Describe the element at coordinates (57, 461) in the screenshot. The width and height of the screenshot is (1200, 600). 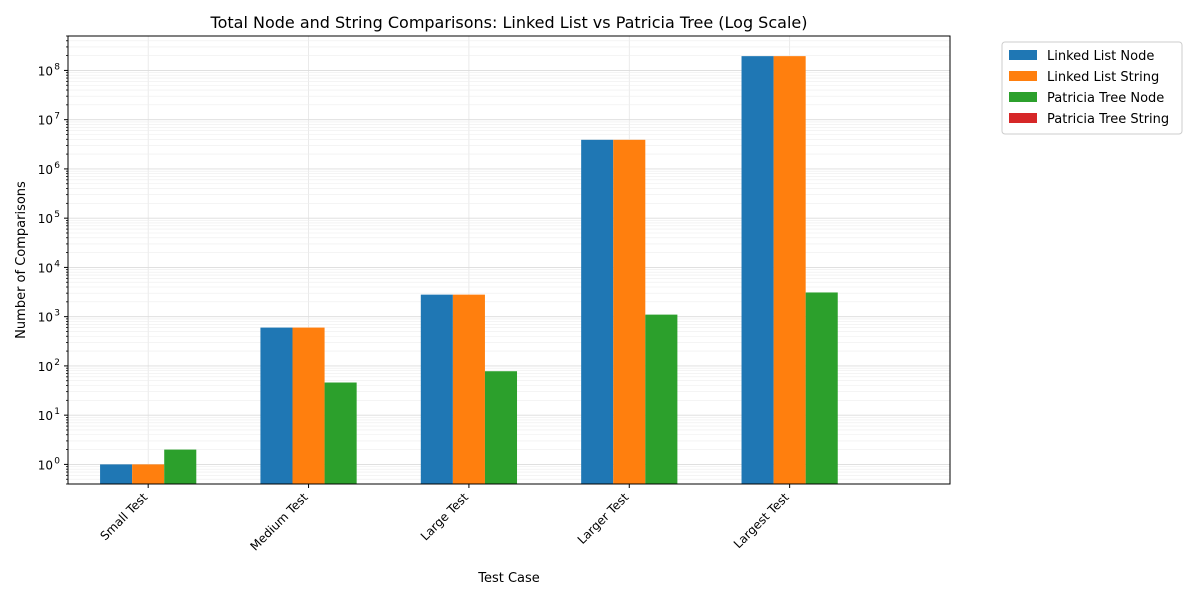
I see `y-tick-exponent: 0` at that location.